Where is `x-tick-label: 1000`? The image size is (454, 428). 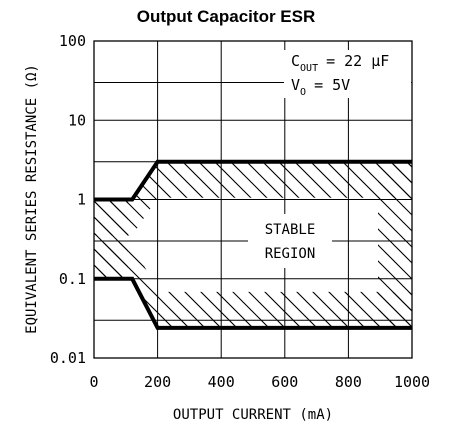 x-tick-label: 1000 is located at coordinates (412, 382).